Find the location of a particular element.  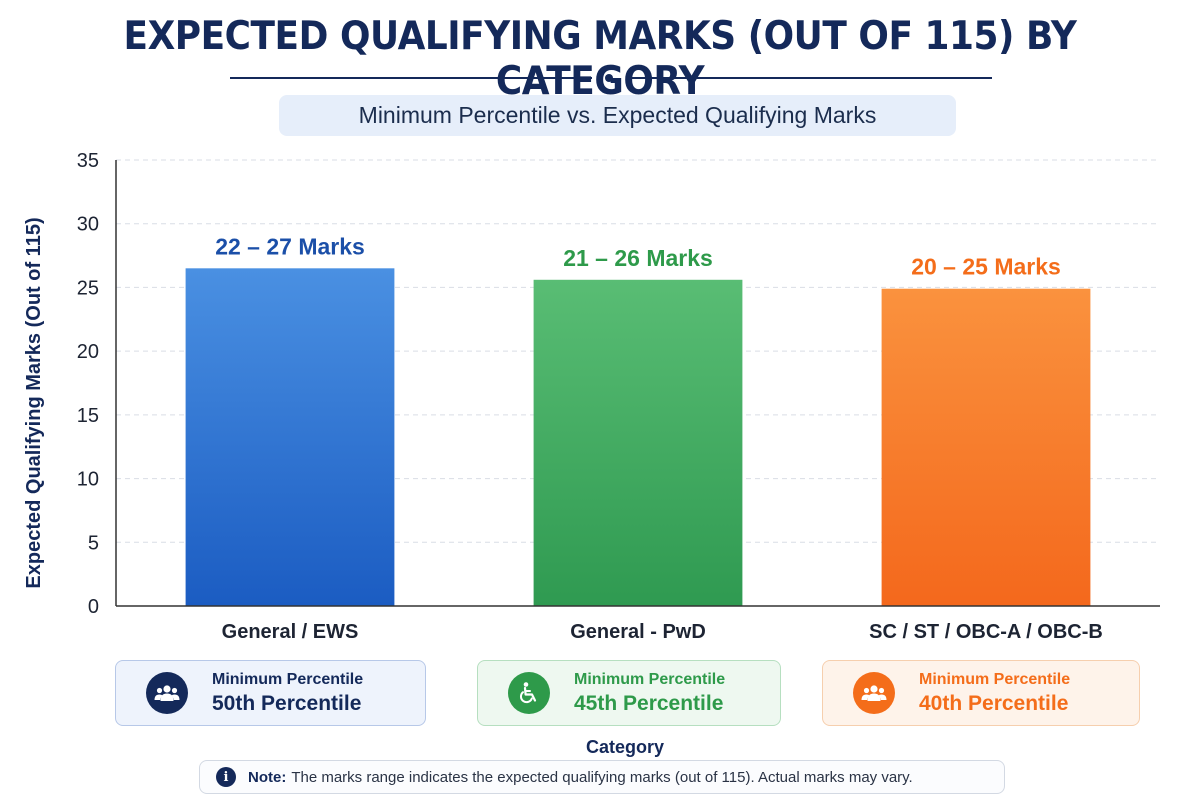

legend-card-general-pwd: Minimum Percentile 45th Percentile is located at coordinates (629, 693).